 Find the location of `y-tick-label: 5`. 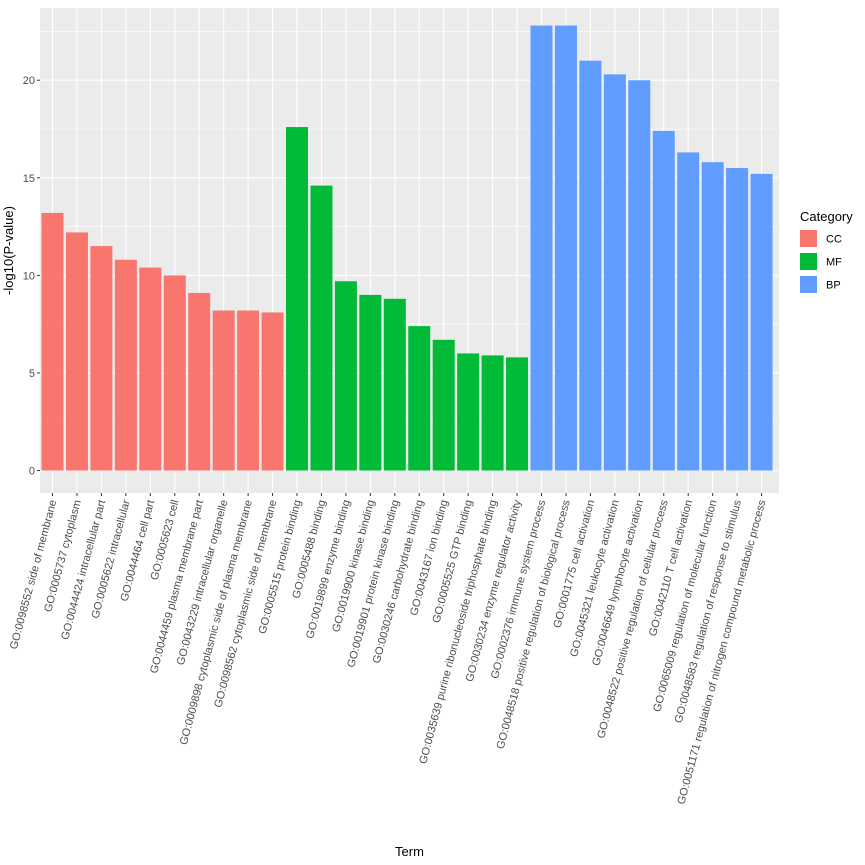

y-tick-label: 5 is located at coordinates (32, 374).